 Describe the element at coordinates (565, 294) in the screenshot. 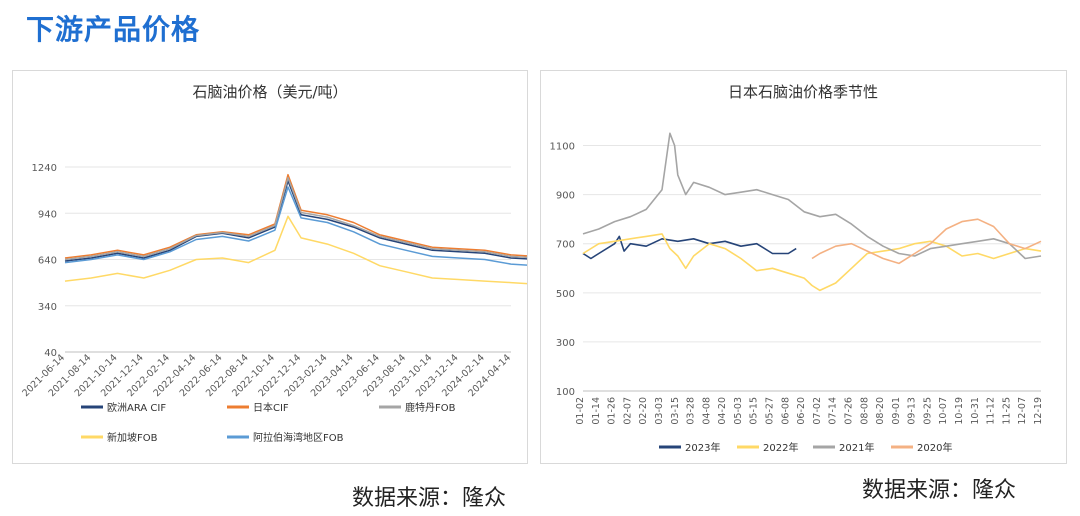

I see `y-tick-label: 500` at that location.